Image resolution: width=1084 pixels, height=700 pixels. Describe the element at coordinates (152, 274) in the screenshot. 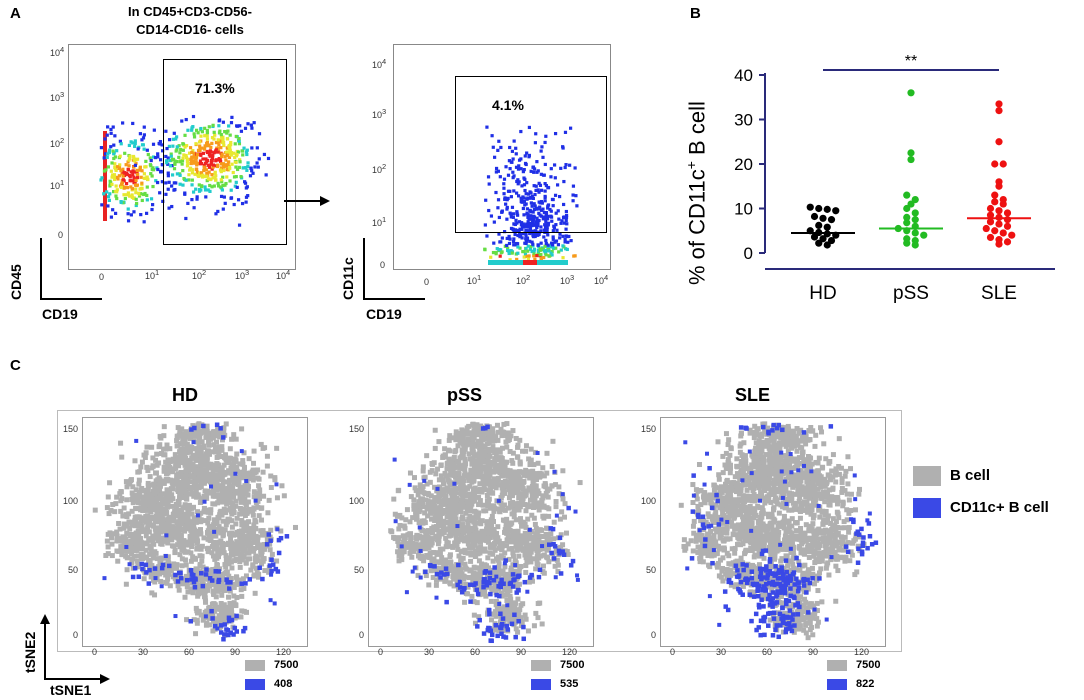

I see `x-tick: 101` at that location.